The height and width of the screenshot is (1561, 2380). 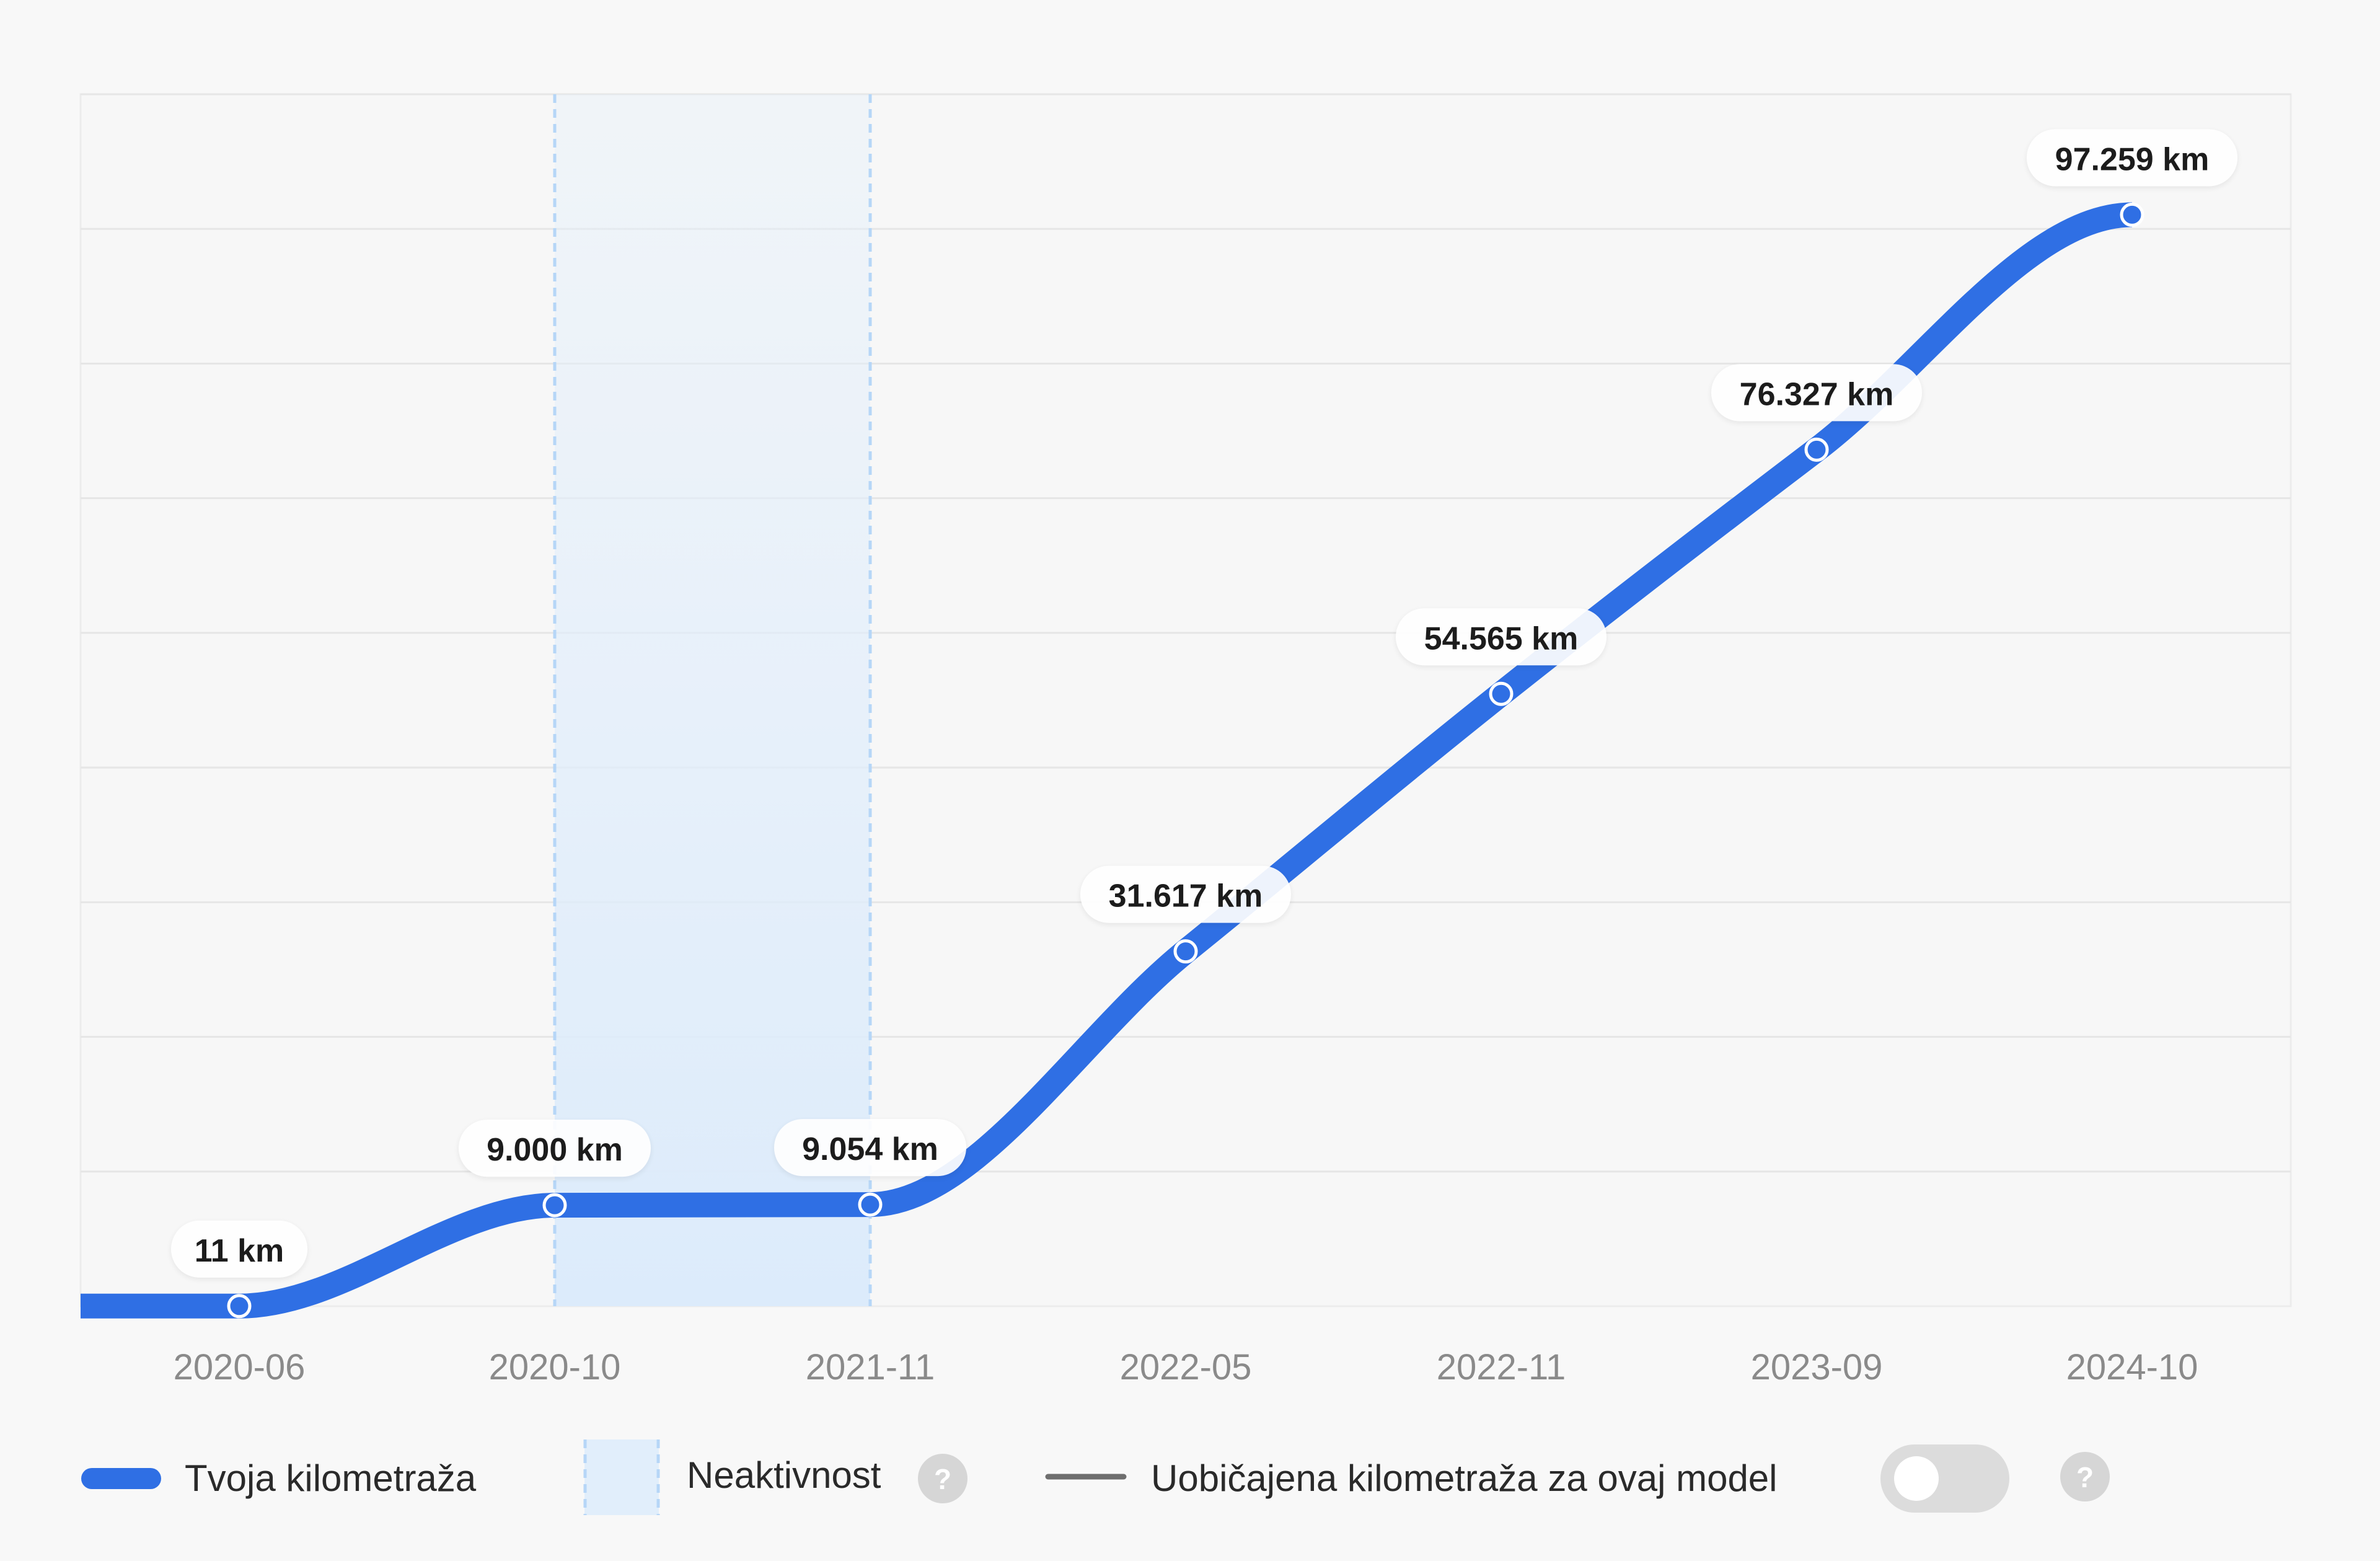 I want to click on x-tick-label: 2024-10, so click(x=2132, y=1367).